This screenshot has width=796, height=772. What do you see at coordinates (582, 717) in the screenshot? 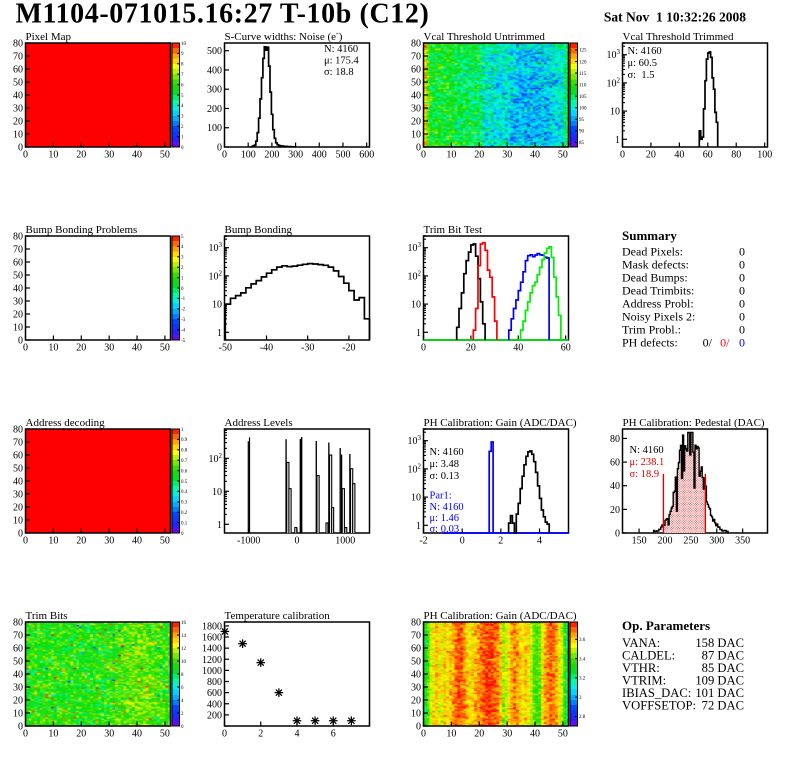
I see `svg-text: 2.8` at bounding box center [582, 717].